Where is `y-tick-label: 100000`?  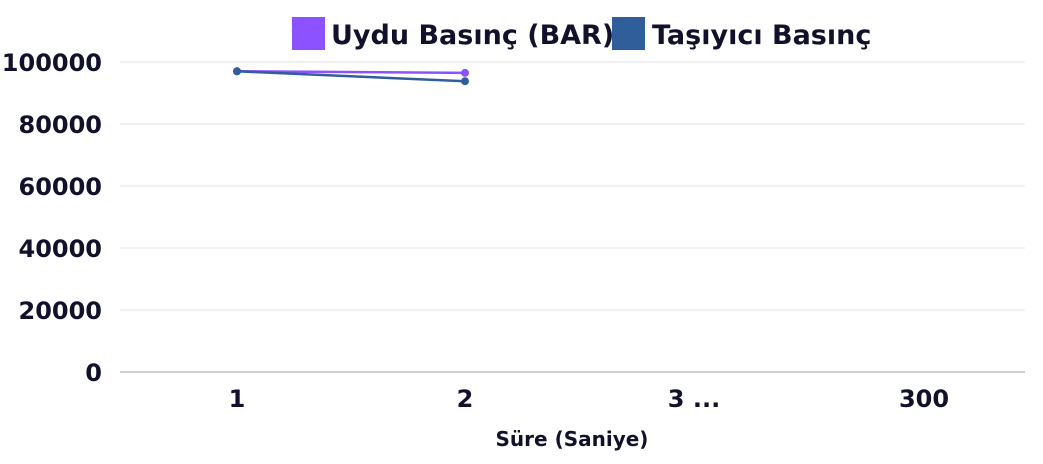
y-tick-label: 100000 is located at coordinates (52, 63).